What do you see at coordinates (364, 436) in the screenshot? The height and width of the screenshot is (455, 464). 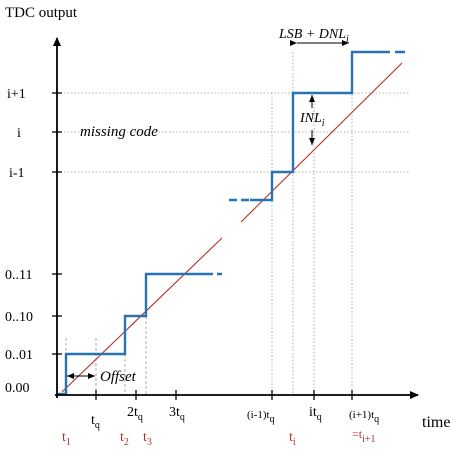 I see `tip1-label: =ti+1` at bounding box center [364, 436].